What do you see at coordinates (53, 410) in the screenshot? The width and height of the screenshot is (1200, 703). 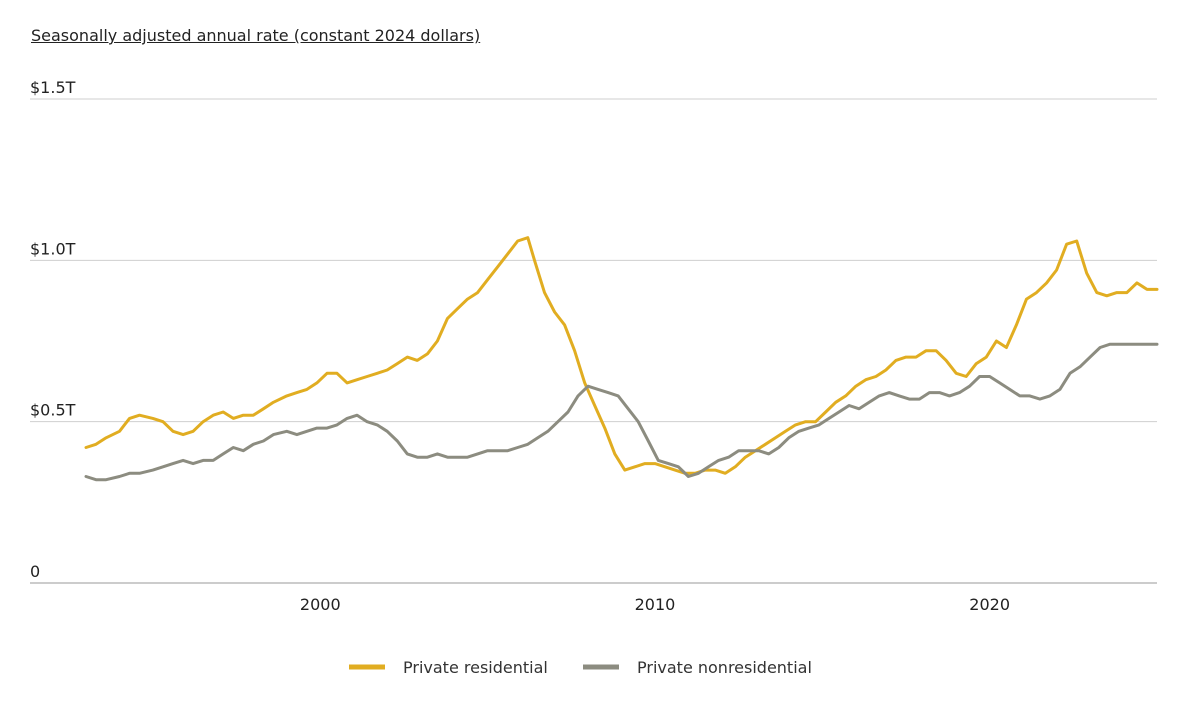 I see `y-tick-label: $0.5T` at bounding box center [53, 410].